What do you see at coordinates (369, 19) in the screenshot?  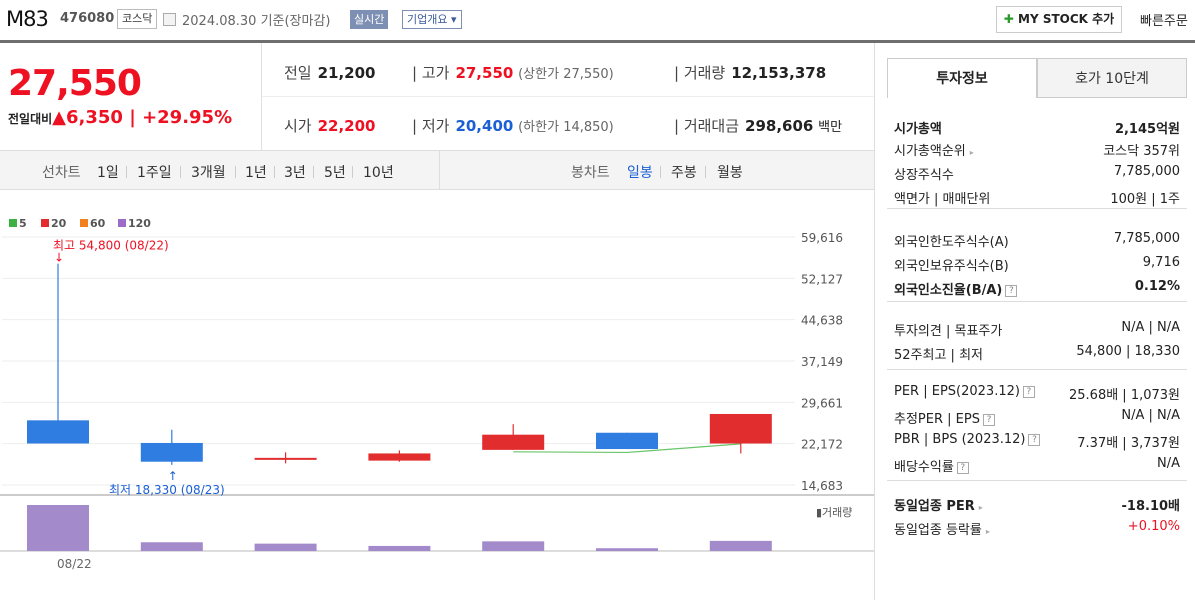 I see `realtime-button: 실시간` at bounding box center [369, 19].